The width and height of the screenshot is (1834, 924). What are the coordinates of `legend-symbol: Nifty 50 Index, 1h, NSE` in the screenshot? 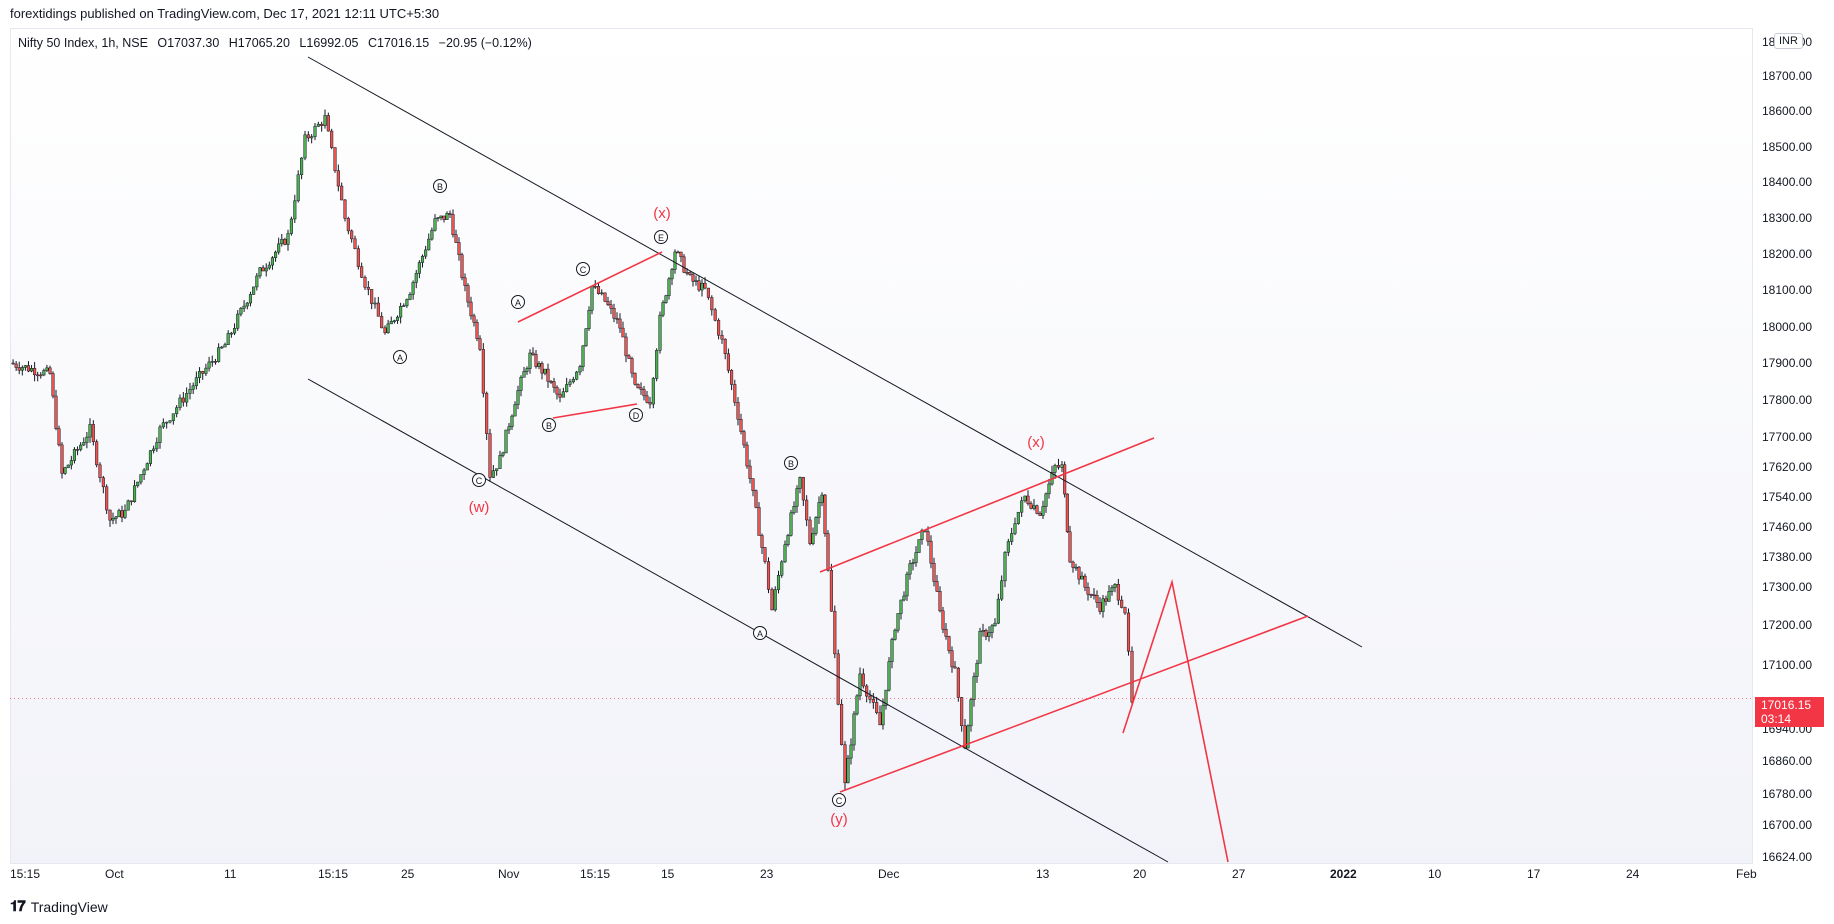 It's located at (83, 43).